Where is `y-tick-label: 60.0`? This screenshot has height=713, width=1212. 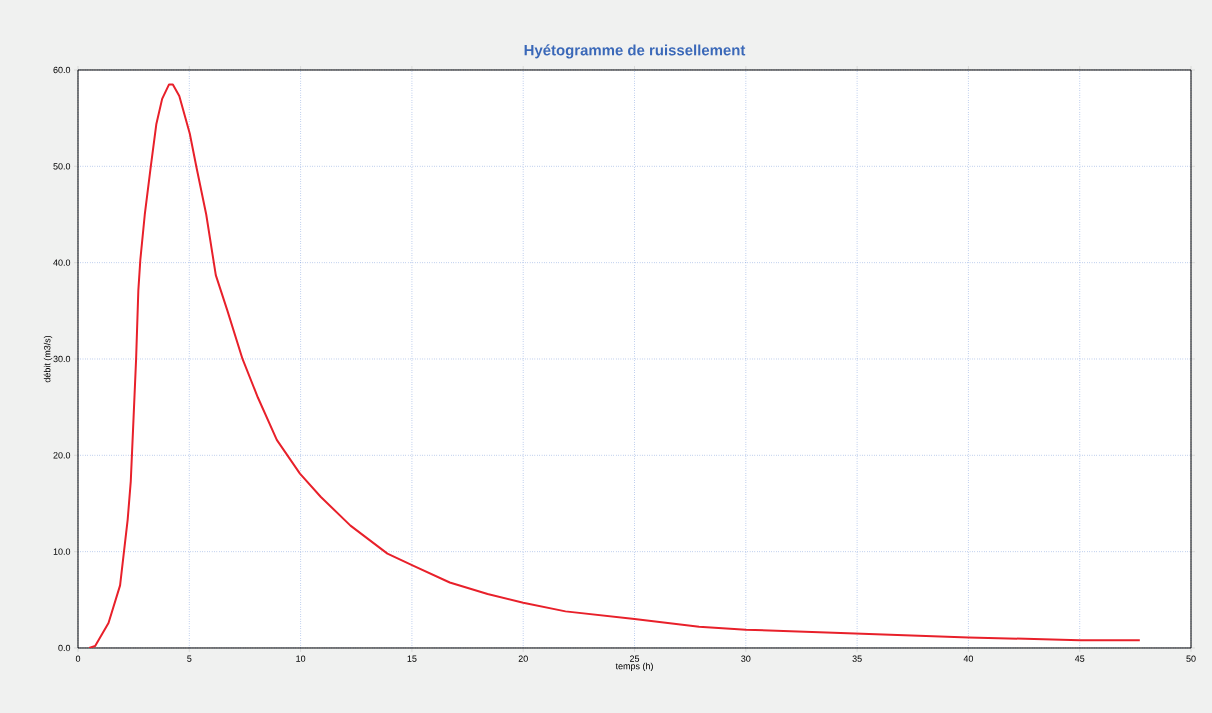 y-tick-label: 60.0 is located at coordinates (62, 70).